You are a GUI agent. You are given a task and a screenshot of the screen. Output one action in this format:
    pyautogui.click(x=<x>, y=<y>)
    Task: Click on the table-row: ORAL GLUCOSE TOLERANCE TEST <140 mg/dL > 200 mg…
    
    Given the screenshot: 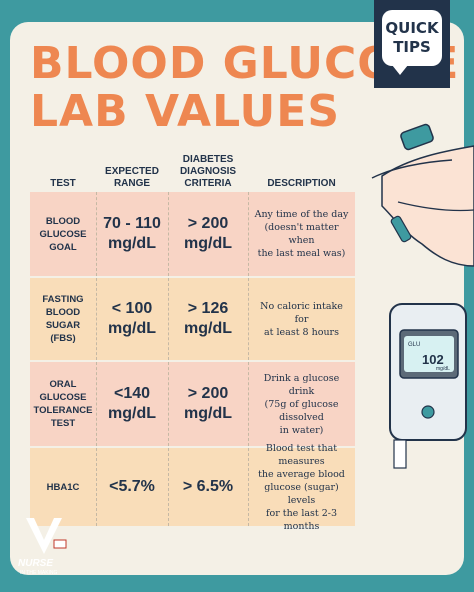 What is the action you would take?
    pyautogui.click(x=192, y=404)
    